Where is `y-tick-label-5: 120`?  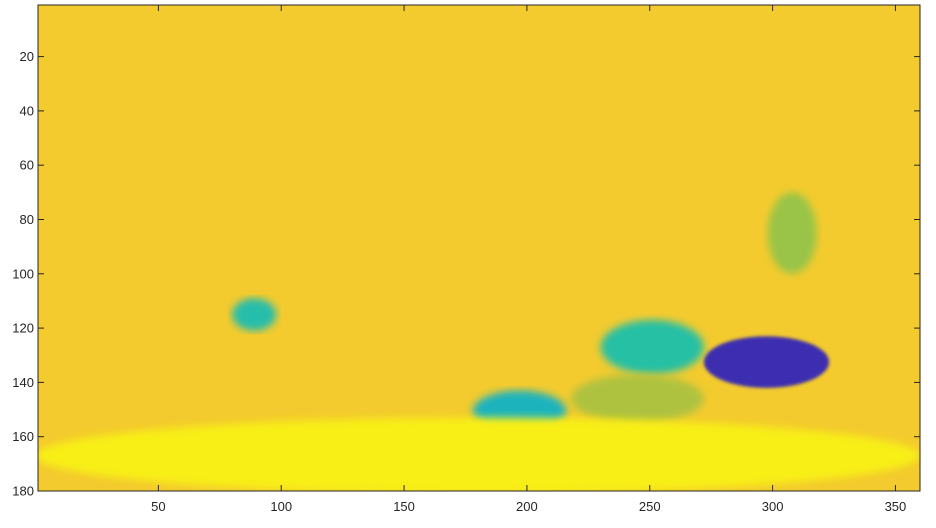 y-tick-label-5: 120 is located at coordinates (23, 328).